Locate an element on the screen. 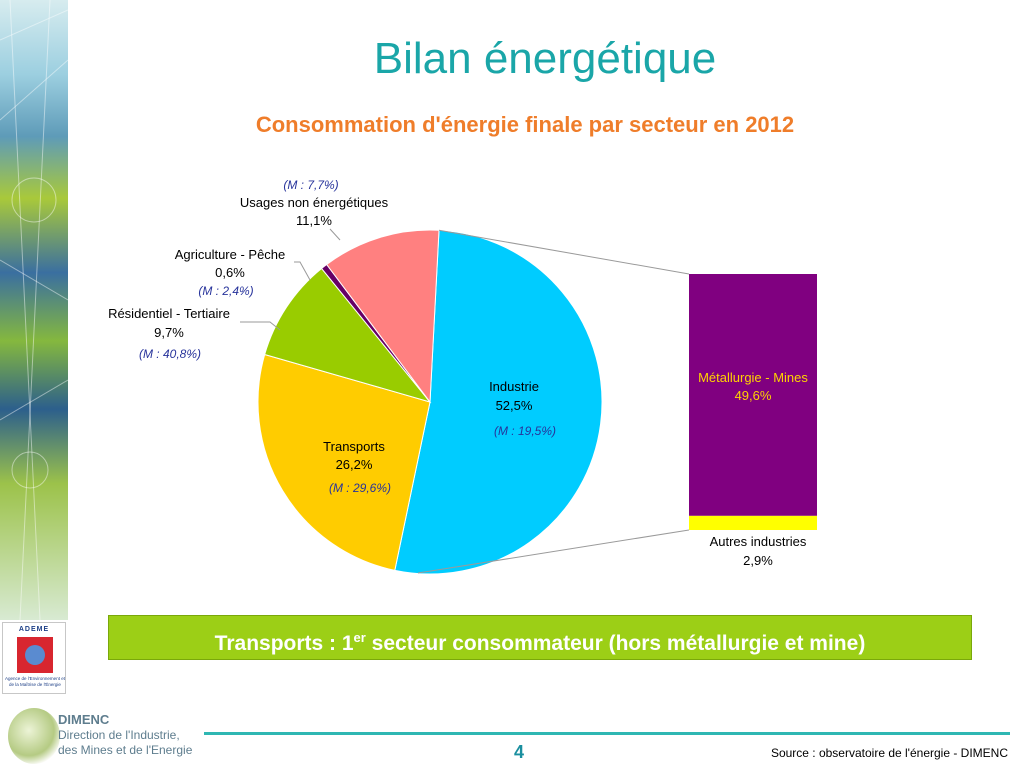 The width and height of the screenshot is (1024, 768). slice-note-agriculture-peche: (M : 2,4%) is located at coordinates (225, 291).